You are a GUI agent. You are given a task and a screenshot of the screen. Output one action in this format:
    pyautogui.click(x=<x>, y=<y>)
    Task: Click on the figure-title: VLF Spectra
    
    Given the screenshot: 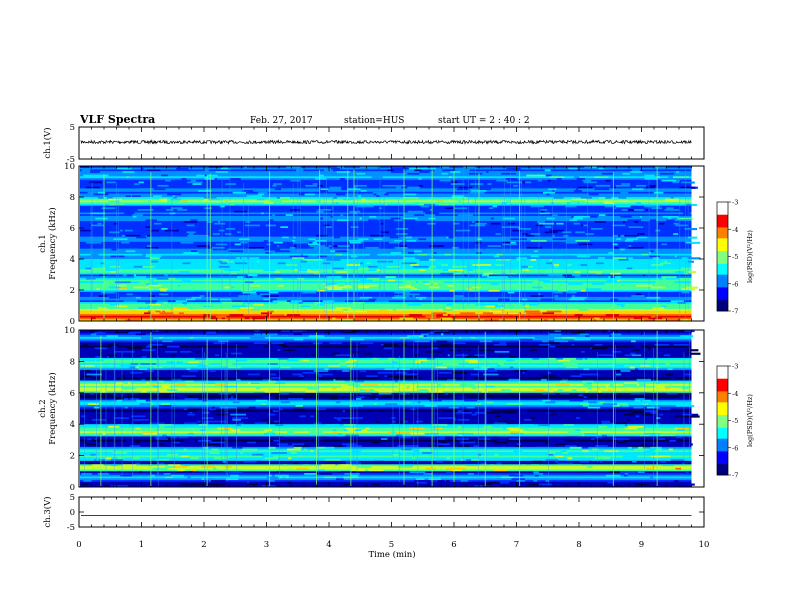 What is the action you would take?
    pyautogui.click(x=117, y=119)
    